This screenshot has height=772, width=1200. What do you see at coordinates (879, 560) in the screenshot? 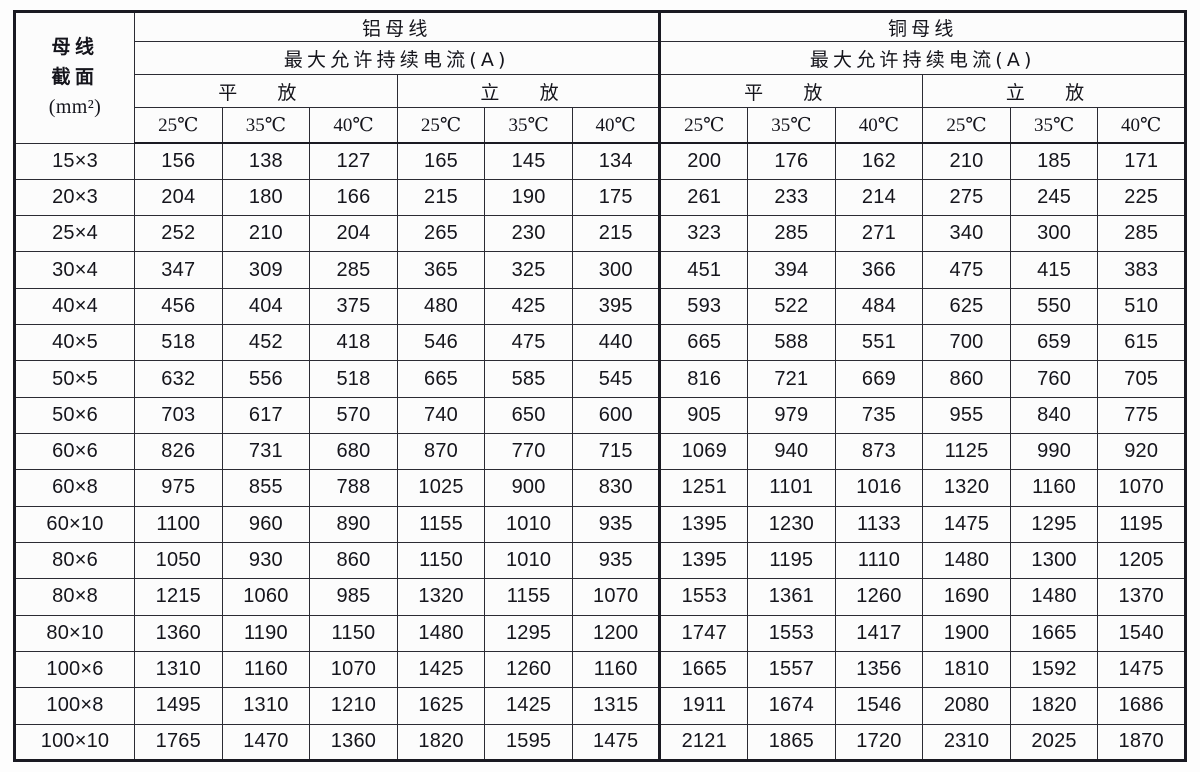
I see `ampacity-cell: 1110` at bounding box center [879, 560].